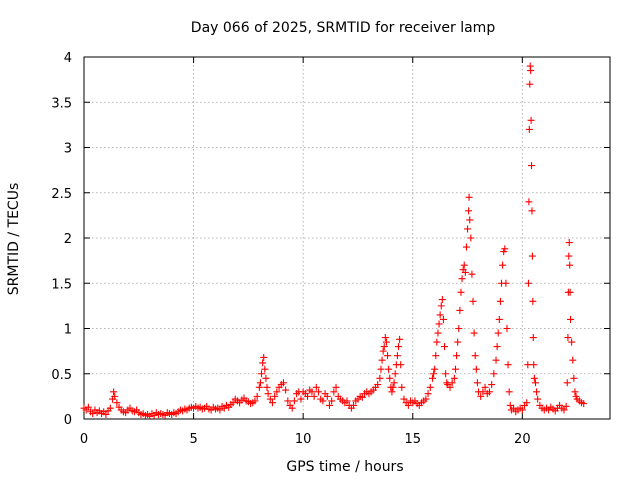  Describe the element at coordinates (344, 467) in the screenshot. I see `x-axis-label: GPS time / hours` at that location.